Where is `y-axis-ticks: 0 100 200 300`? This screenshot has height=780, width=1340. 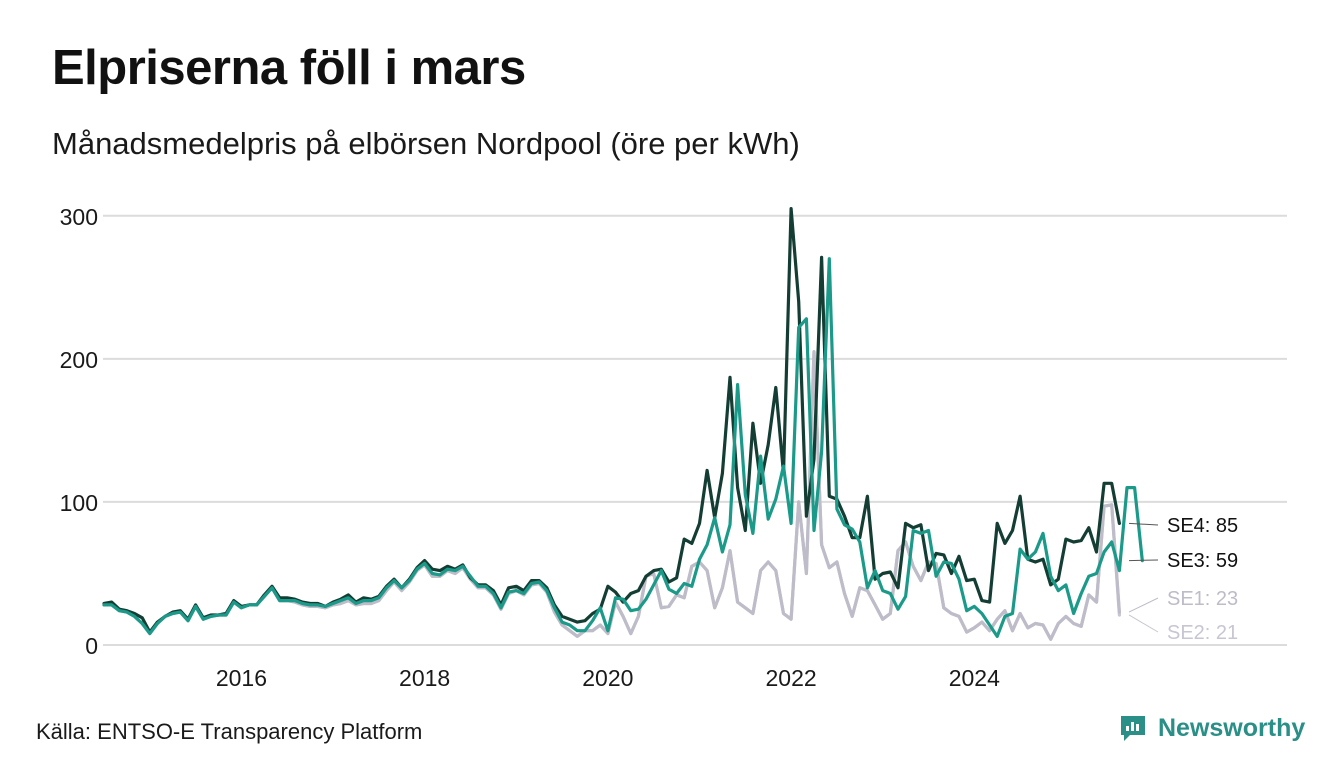
y-axis-ticks: 0 100 200 300 is located at coordinates (79, 431).